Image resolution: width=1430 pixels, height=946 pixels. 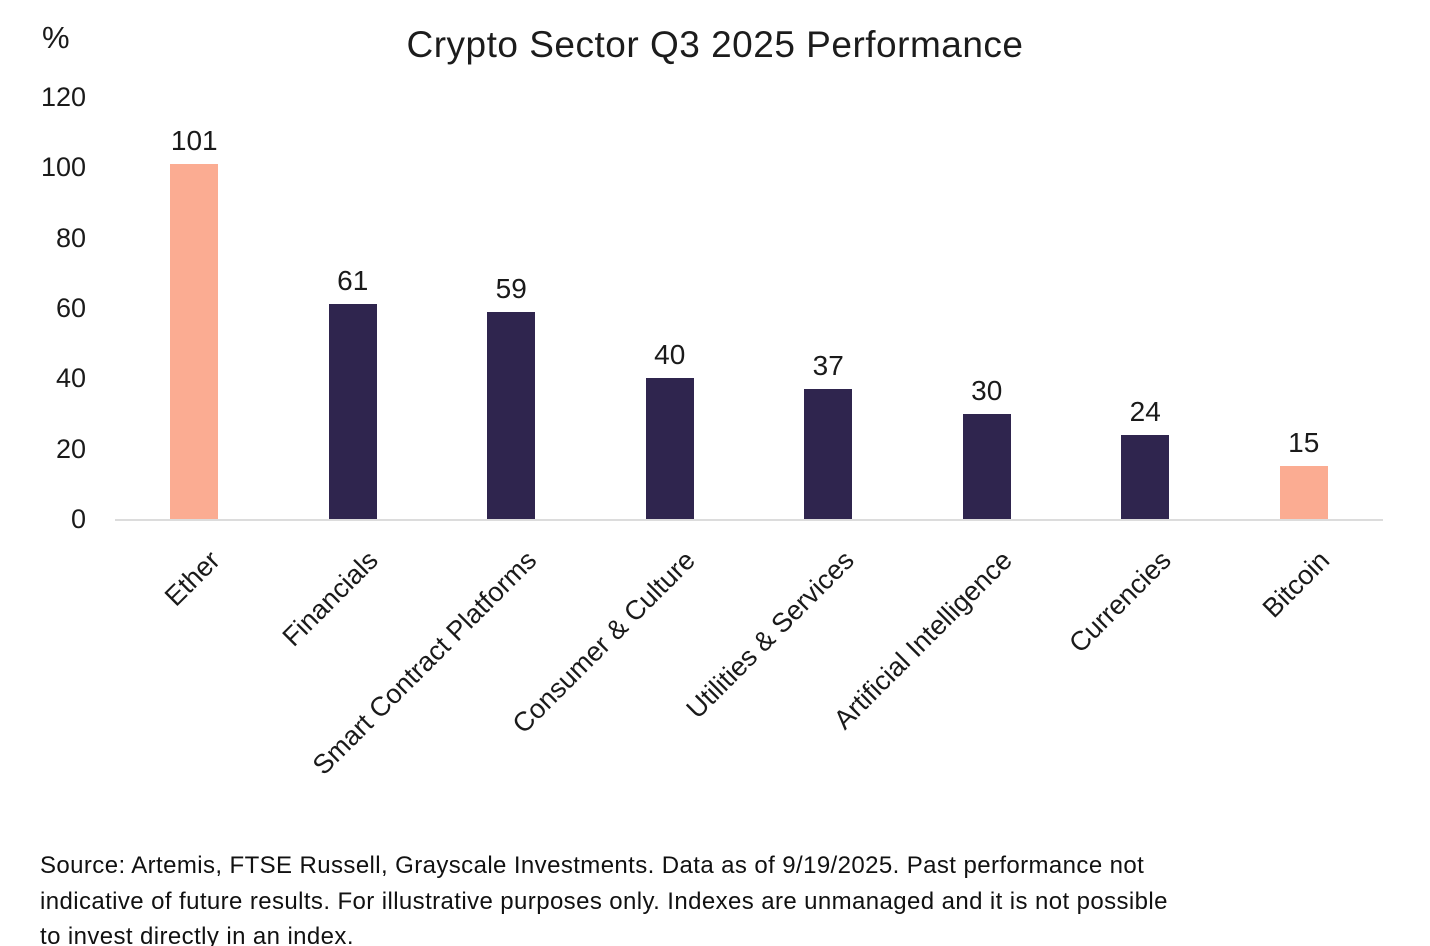 What do you see at coordinates (78, 519) in the screenshot?
I see `y-tick-label: 0` at bounding box center [78, 519].